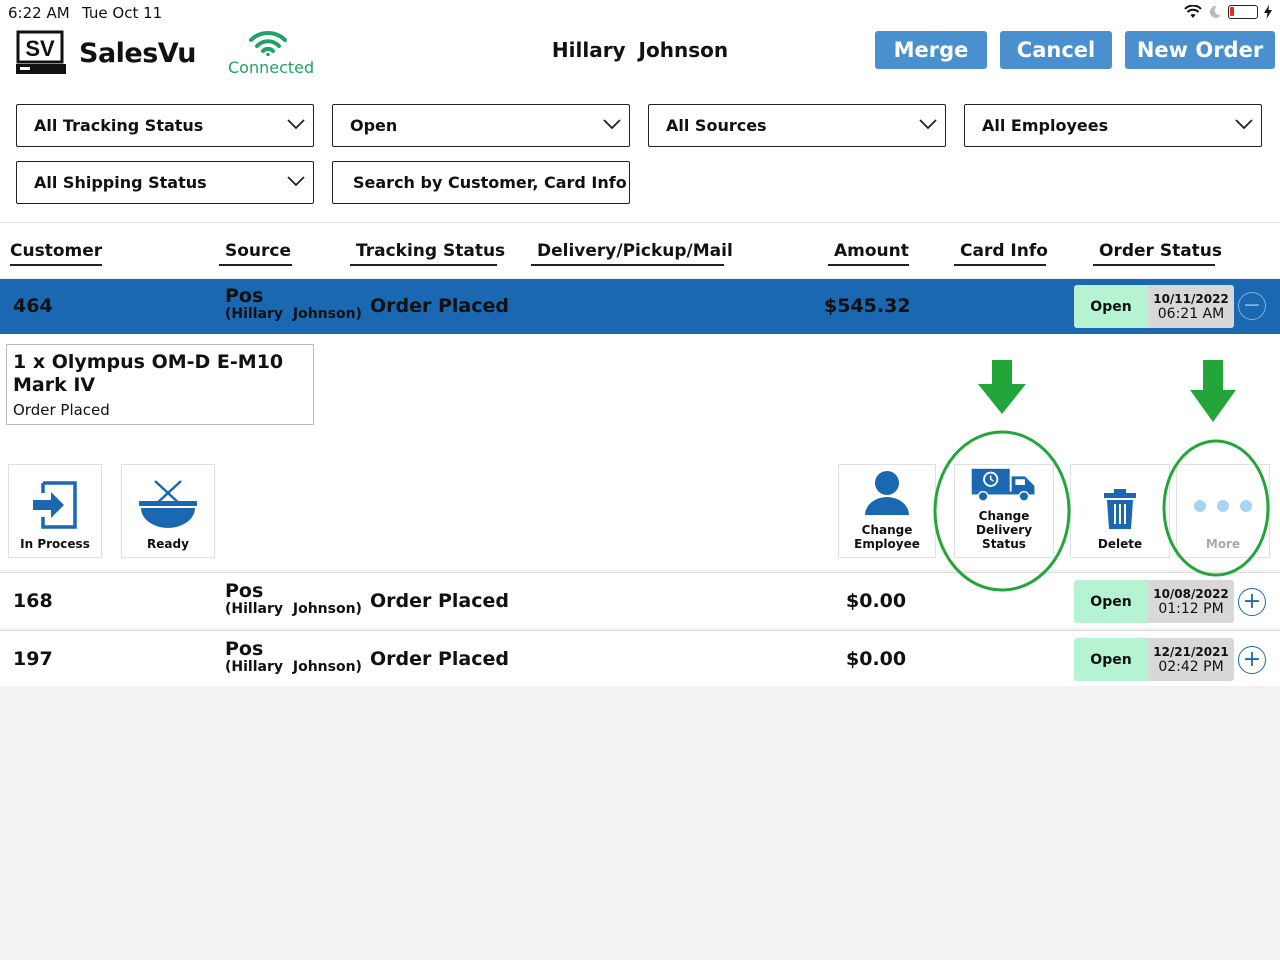 This screenshot has width=1280, height=960. Describe the element at coordinates (1191, 313) in the screenshot. I see `status-time: 06:21 AM` at that location.